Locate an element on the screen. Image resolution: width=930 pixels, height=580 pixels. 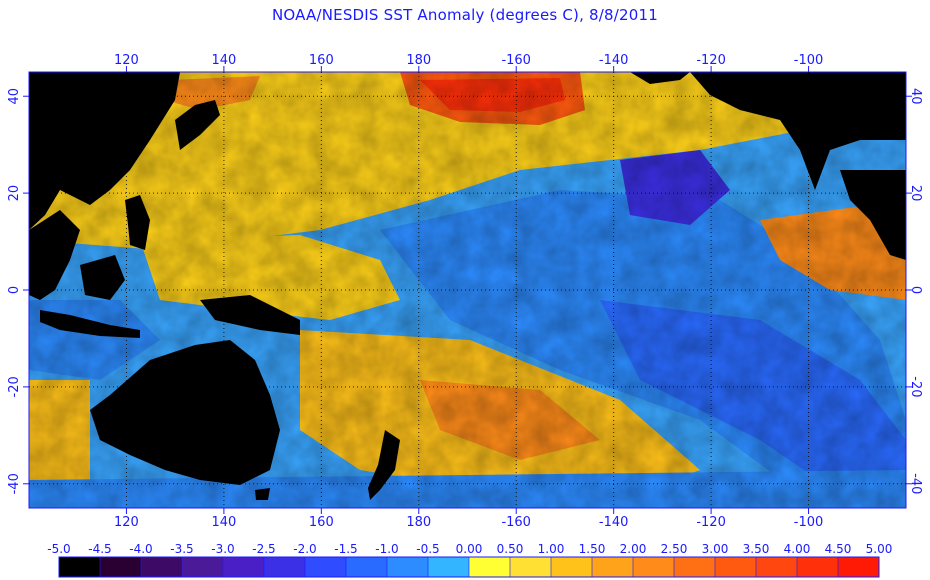
lat-labels-left: 40 20 0 -20 -40 is located at coordinates (14, 291).